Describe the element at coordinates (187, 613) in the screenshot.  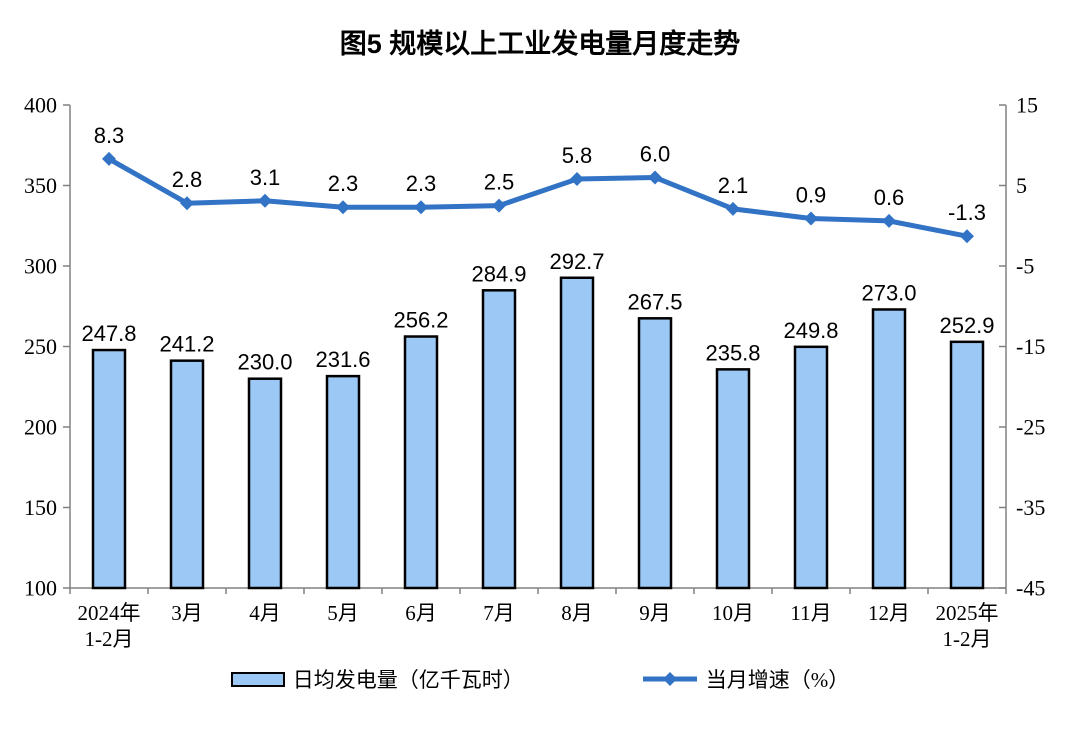
I see `x-axis-label: 3月` at that location.